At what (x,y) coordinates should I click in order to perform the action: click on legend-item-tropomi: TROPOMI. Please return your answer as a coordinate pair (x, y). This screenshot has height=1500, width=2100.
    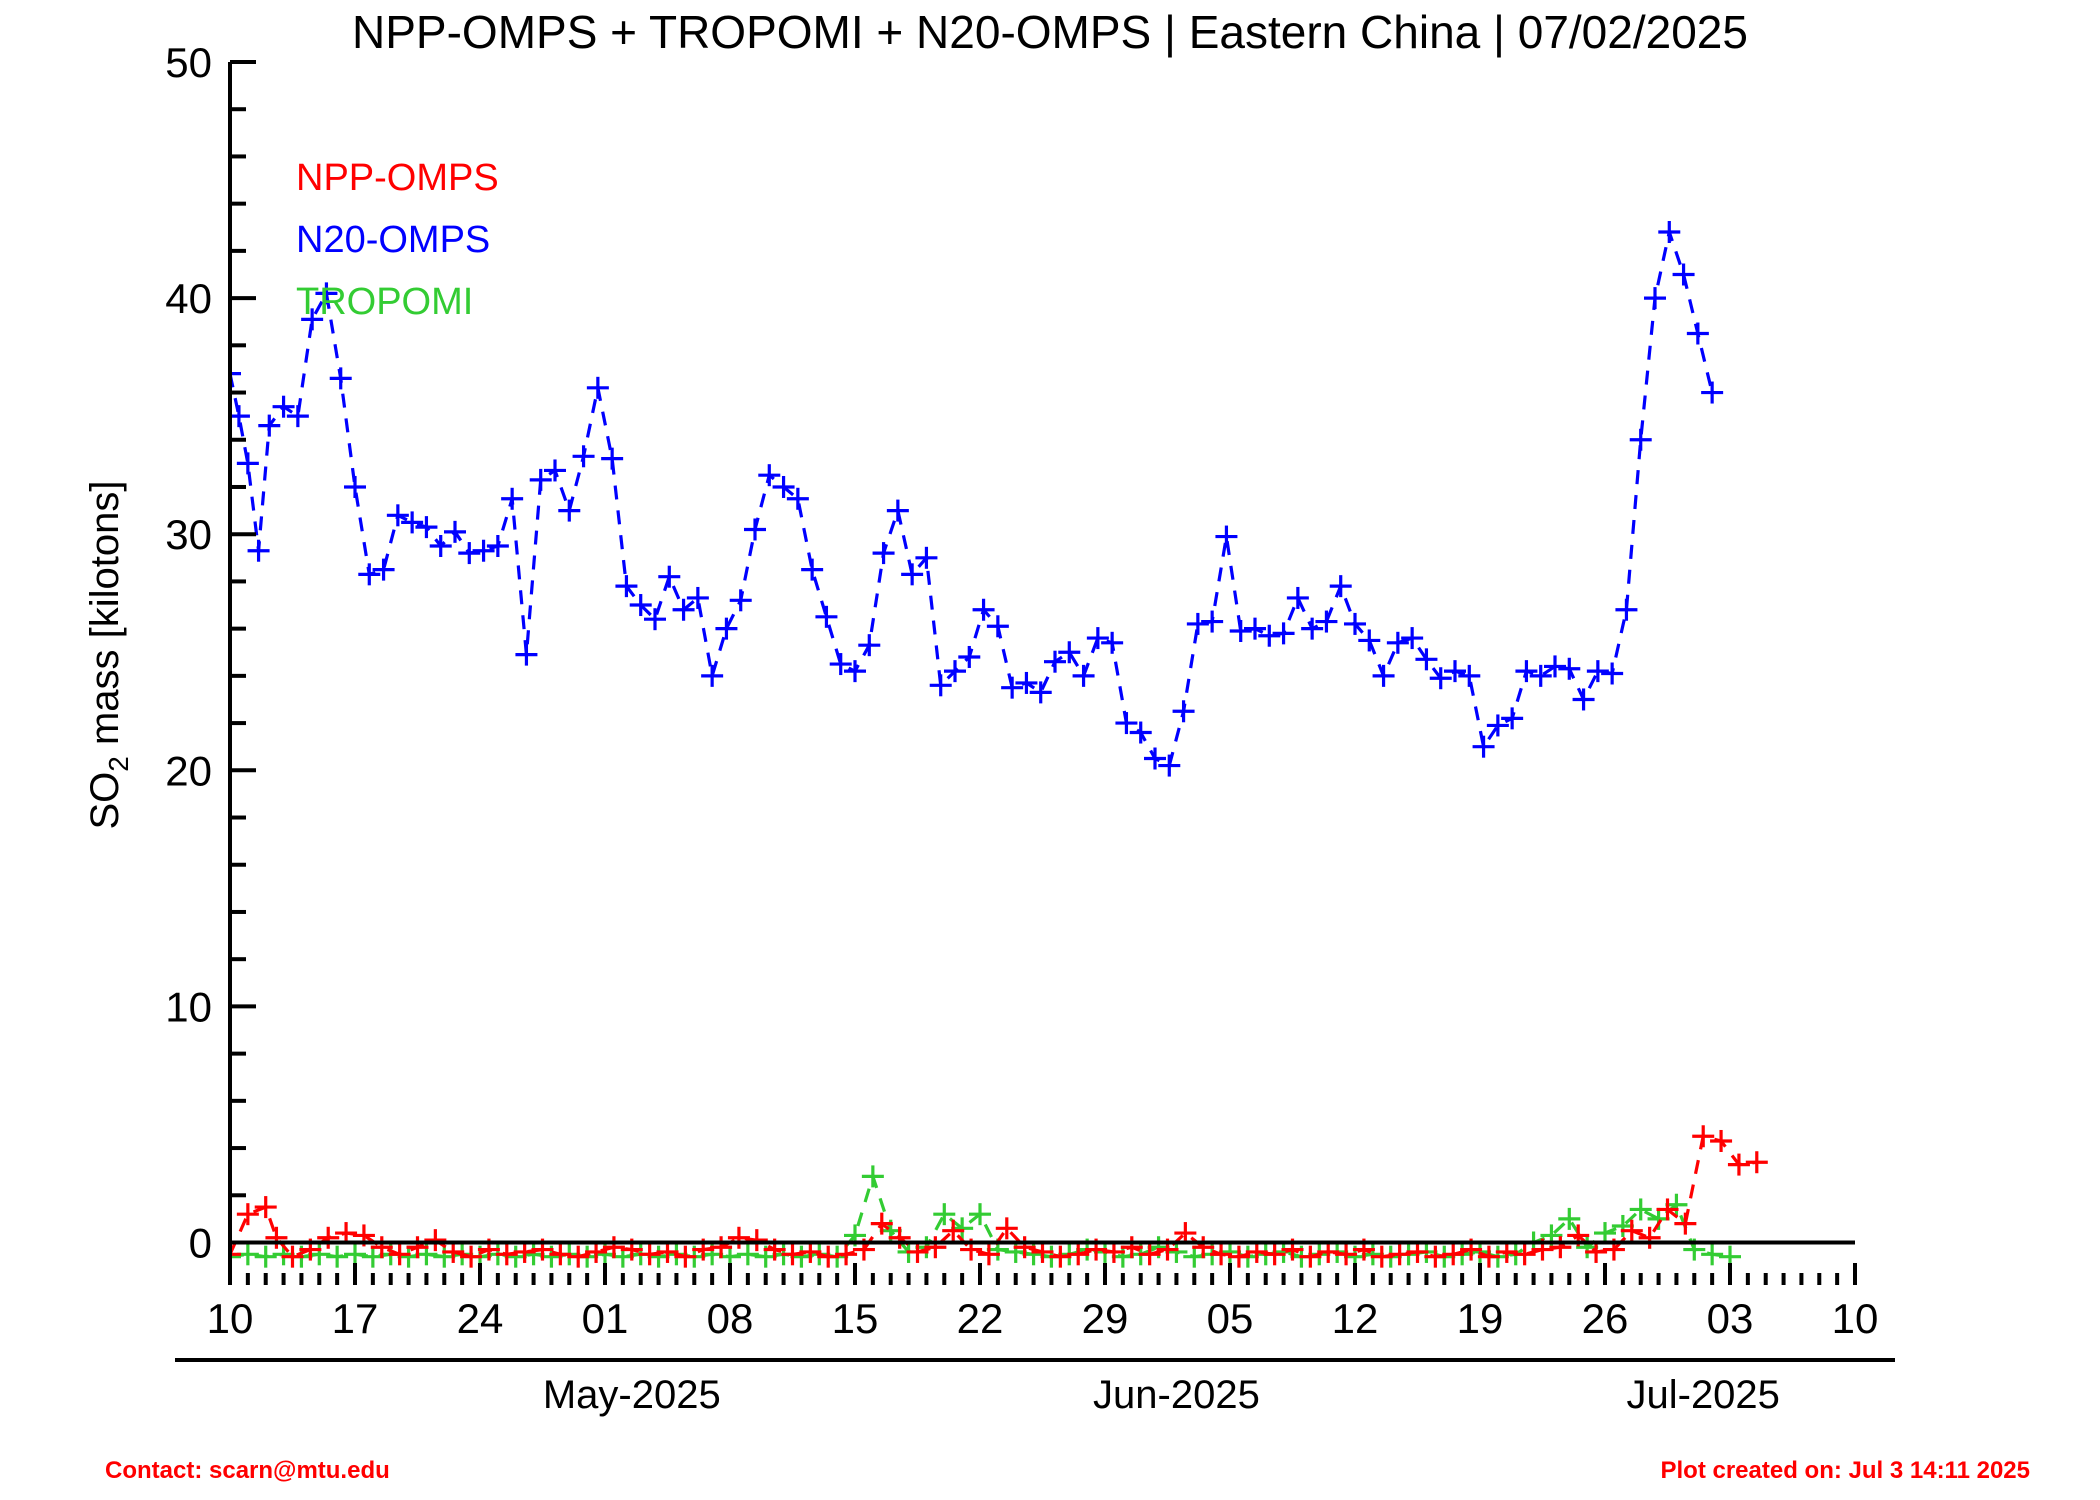
    Looking at the image, I should click on (384, 302).